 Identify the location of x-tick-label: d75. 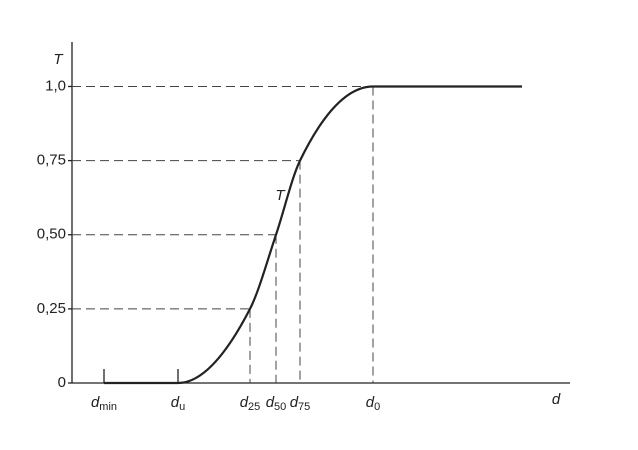
(300, 403).